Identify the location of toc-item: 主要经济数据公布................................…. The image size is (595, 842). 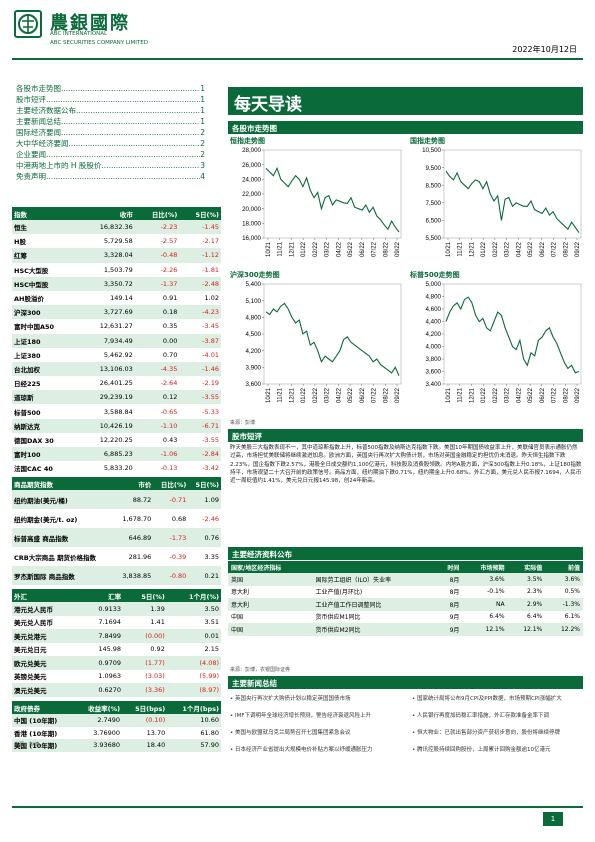
(110, 110).